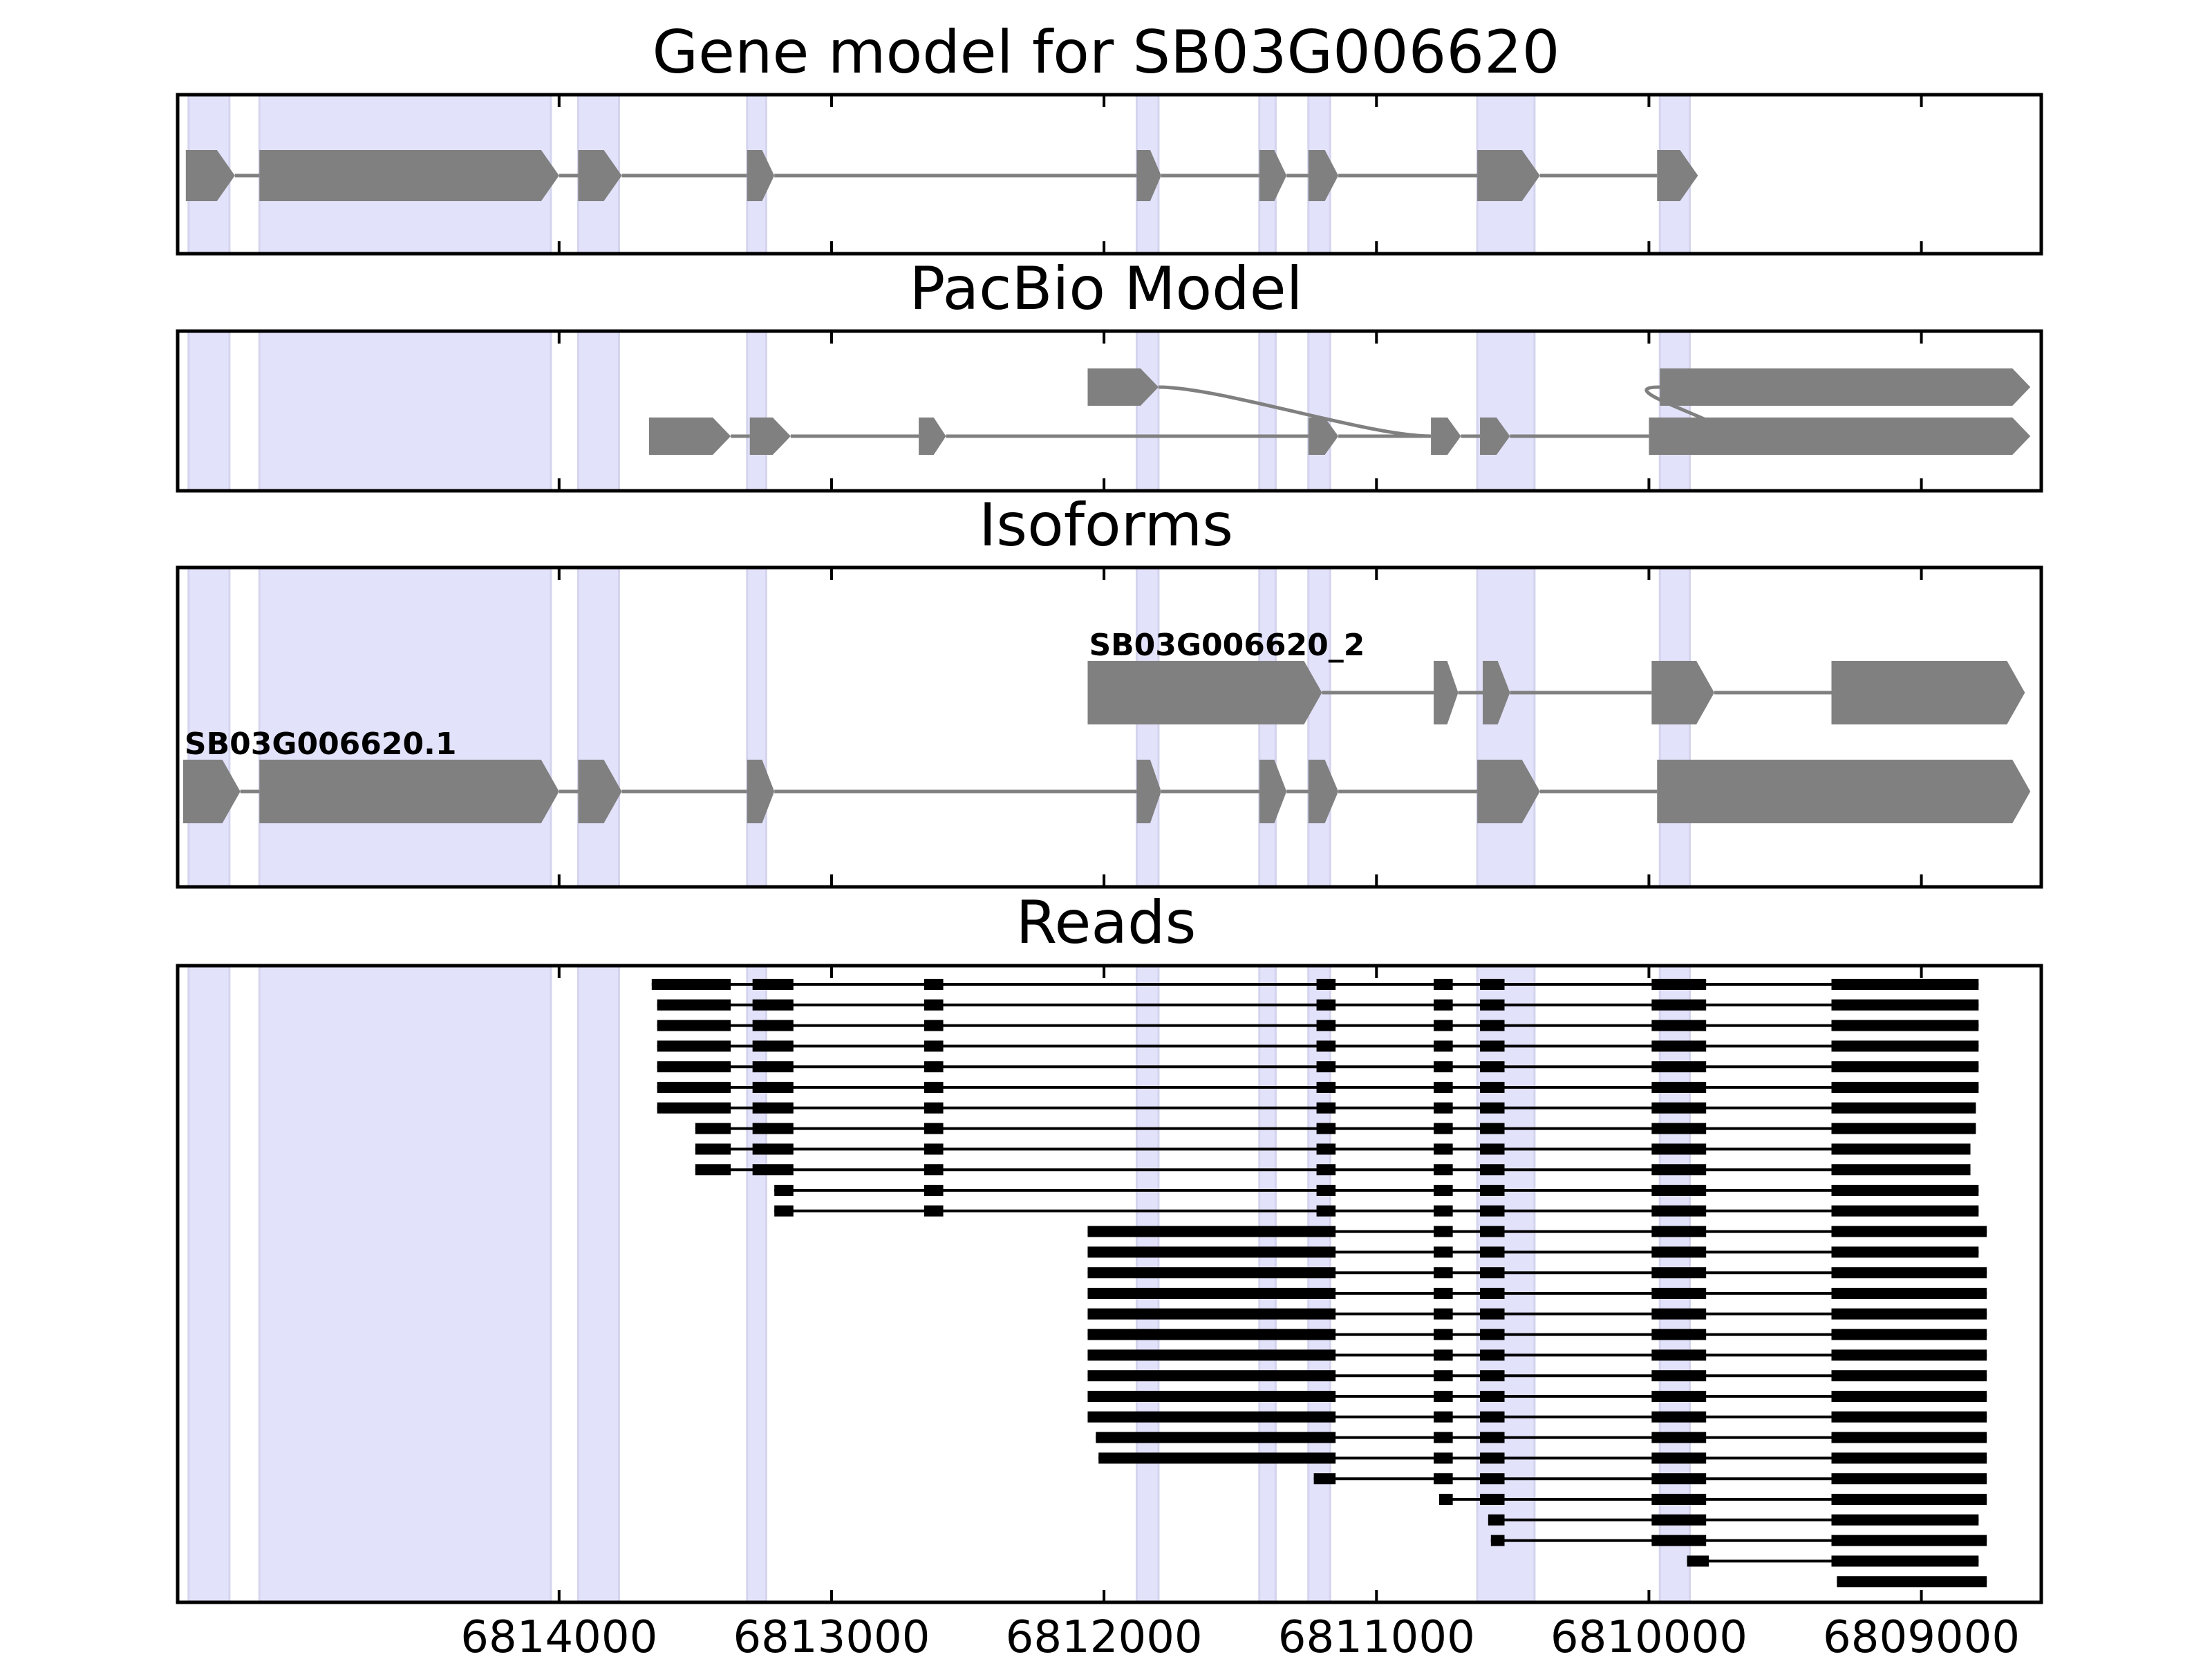  I want to click on splice-curve, so click(1295, 412).